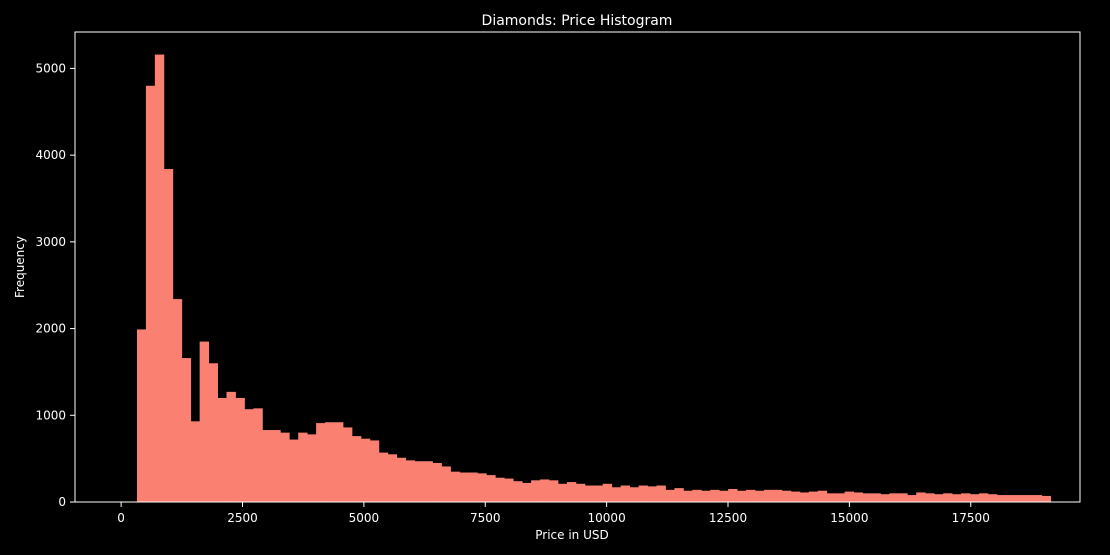 This screenshot has width=1110, height=555. Describe the element at coordinates (50, 329) in the screenshot. I see `y-tick-label: 2000` at that location.